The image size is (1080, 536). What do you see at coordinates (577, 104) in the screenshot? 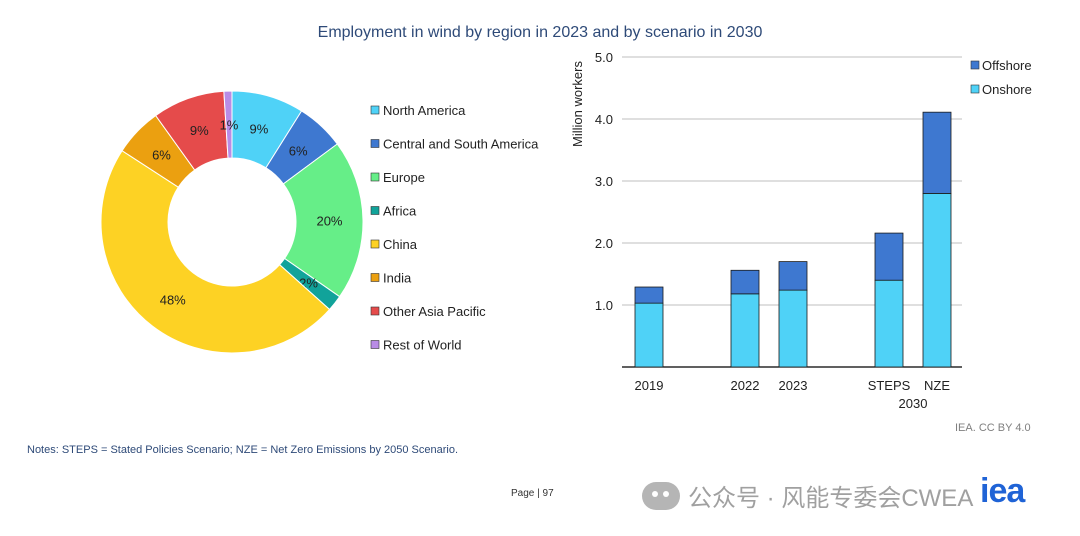
I see `y-axis-label: Million workers` at bounding box center [577, 104].